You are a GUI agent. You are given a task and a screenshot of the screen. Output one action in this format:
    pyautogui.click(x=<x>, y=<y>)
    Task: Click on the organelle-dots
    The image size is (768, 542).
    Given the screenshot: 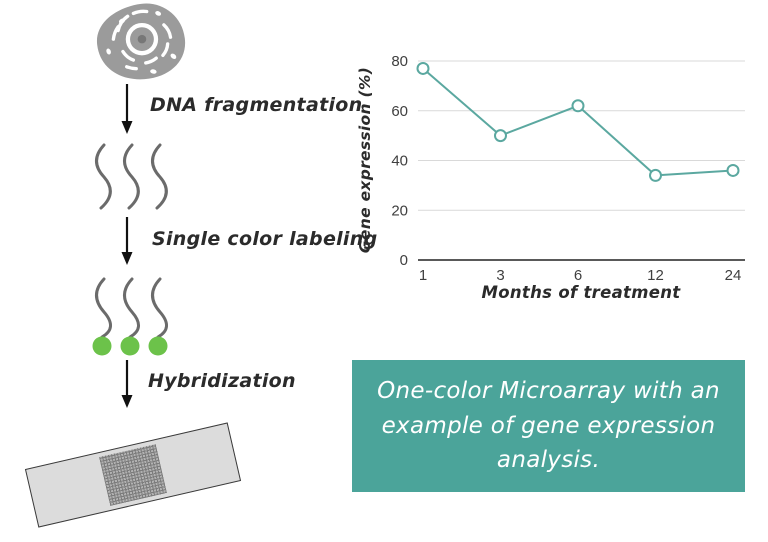 What is the action you would take?
    pyautogui.click(x=141, y=42)
    